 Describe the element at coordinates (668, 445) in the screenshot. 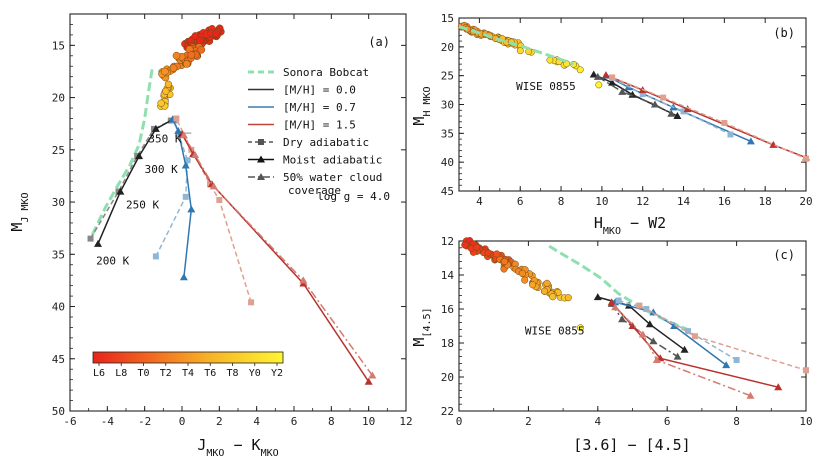

I see `axis-label-main: [4.5]` at that location.